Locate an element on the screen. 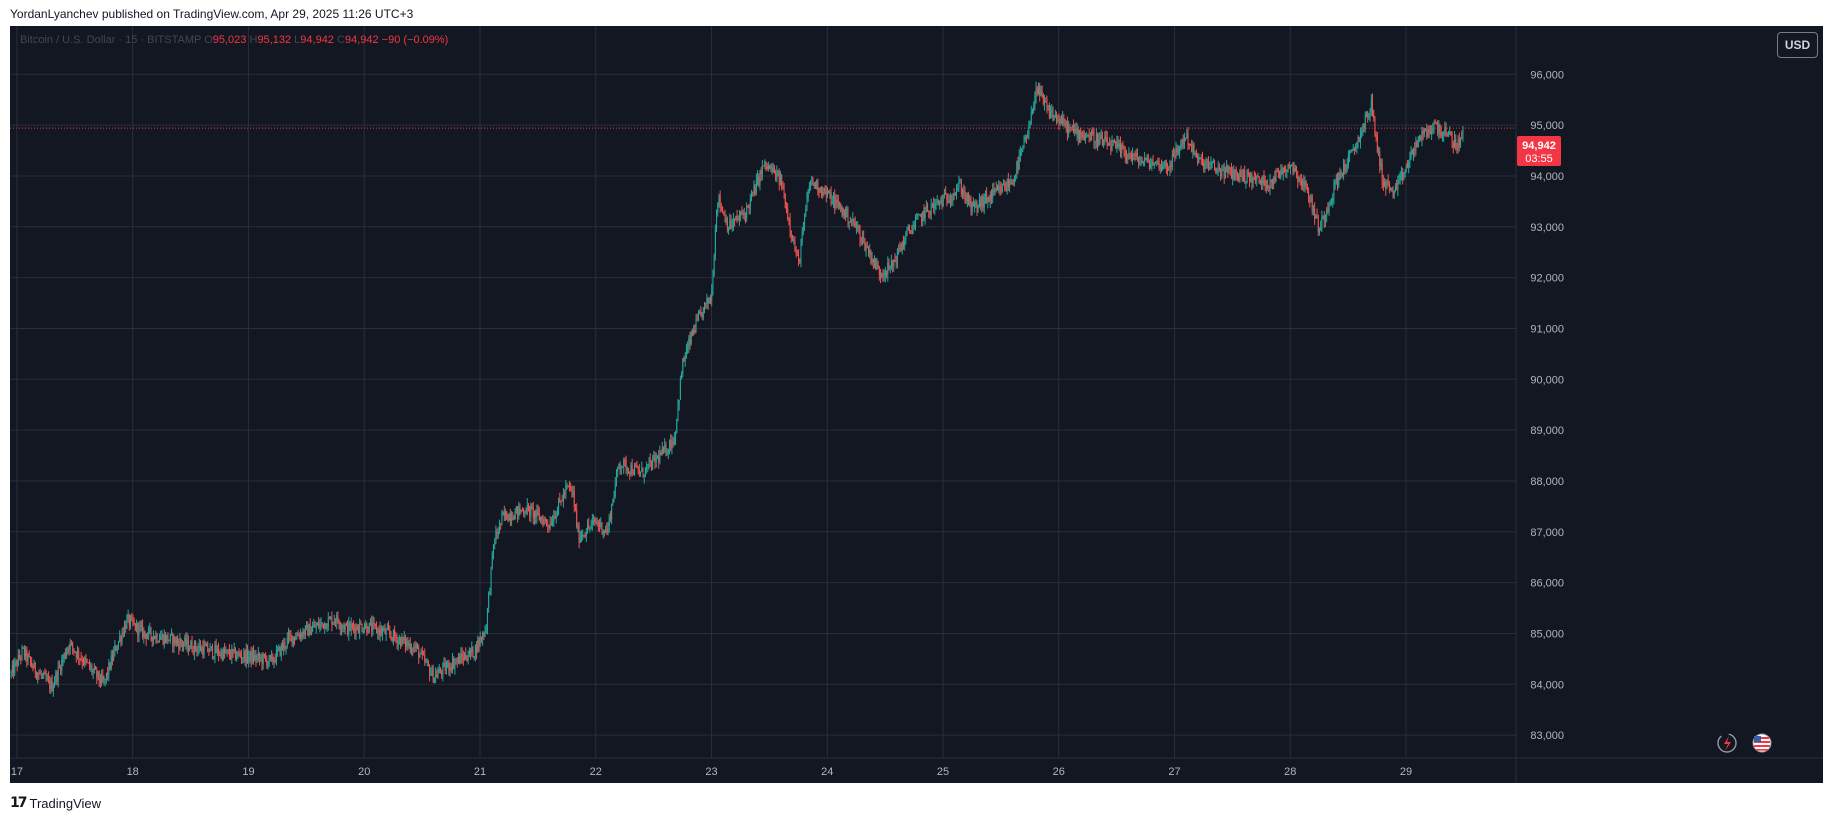 This screenshot has width=1835, height=819. us-flag-icon is located at coordinates (1762, 743).